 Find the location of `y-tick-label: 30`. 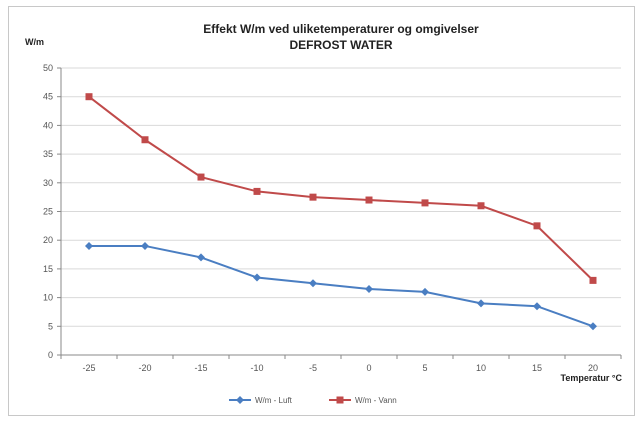

y-tick-label: 30 is located at coordinates (48, 183).